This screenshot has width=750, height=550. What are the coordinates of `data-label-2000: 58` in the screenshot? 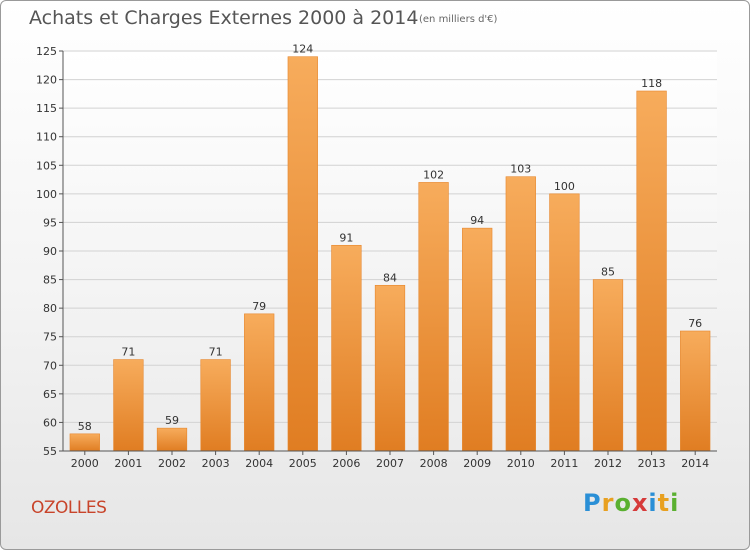 It's located at (85, 426).